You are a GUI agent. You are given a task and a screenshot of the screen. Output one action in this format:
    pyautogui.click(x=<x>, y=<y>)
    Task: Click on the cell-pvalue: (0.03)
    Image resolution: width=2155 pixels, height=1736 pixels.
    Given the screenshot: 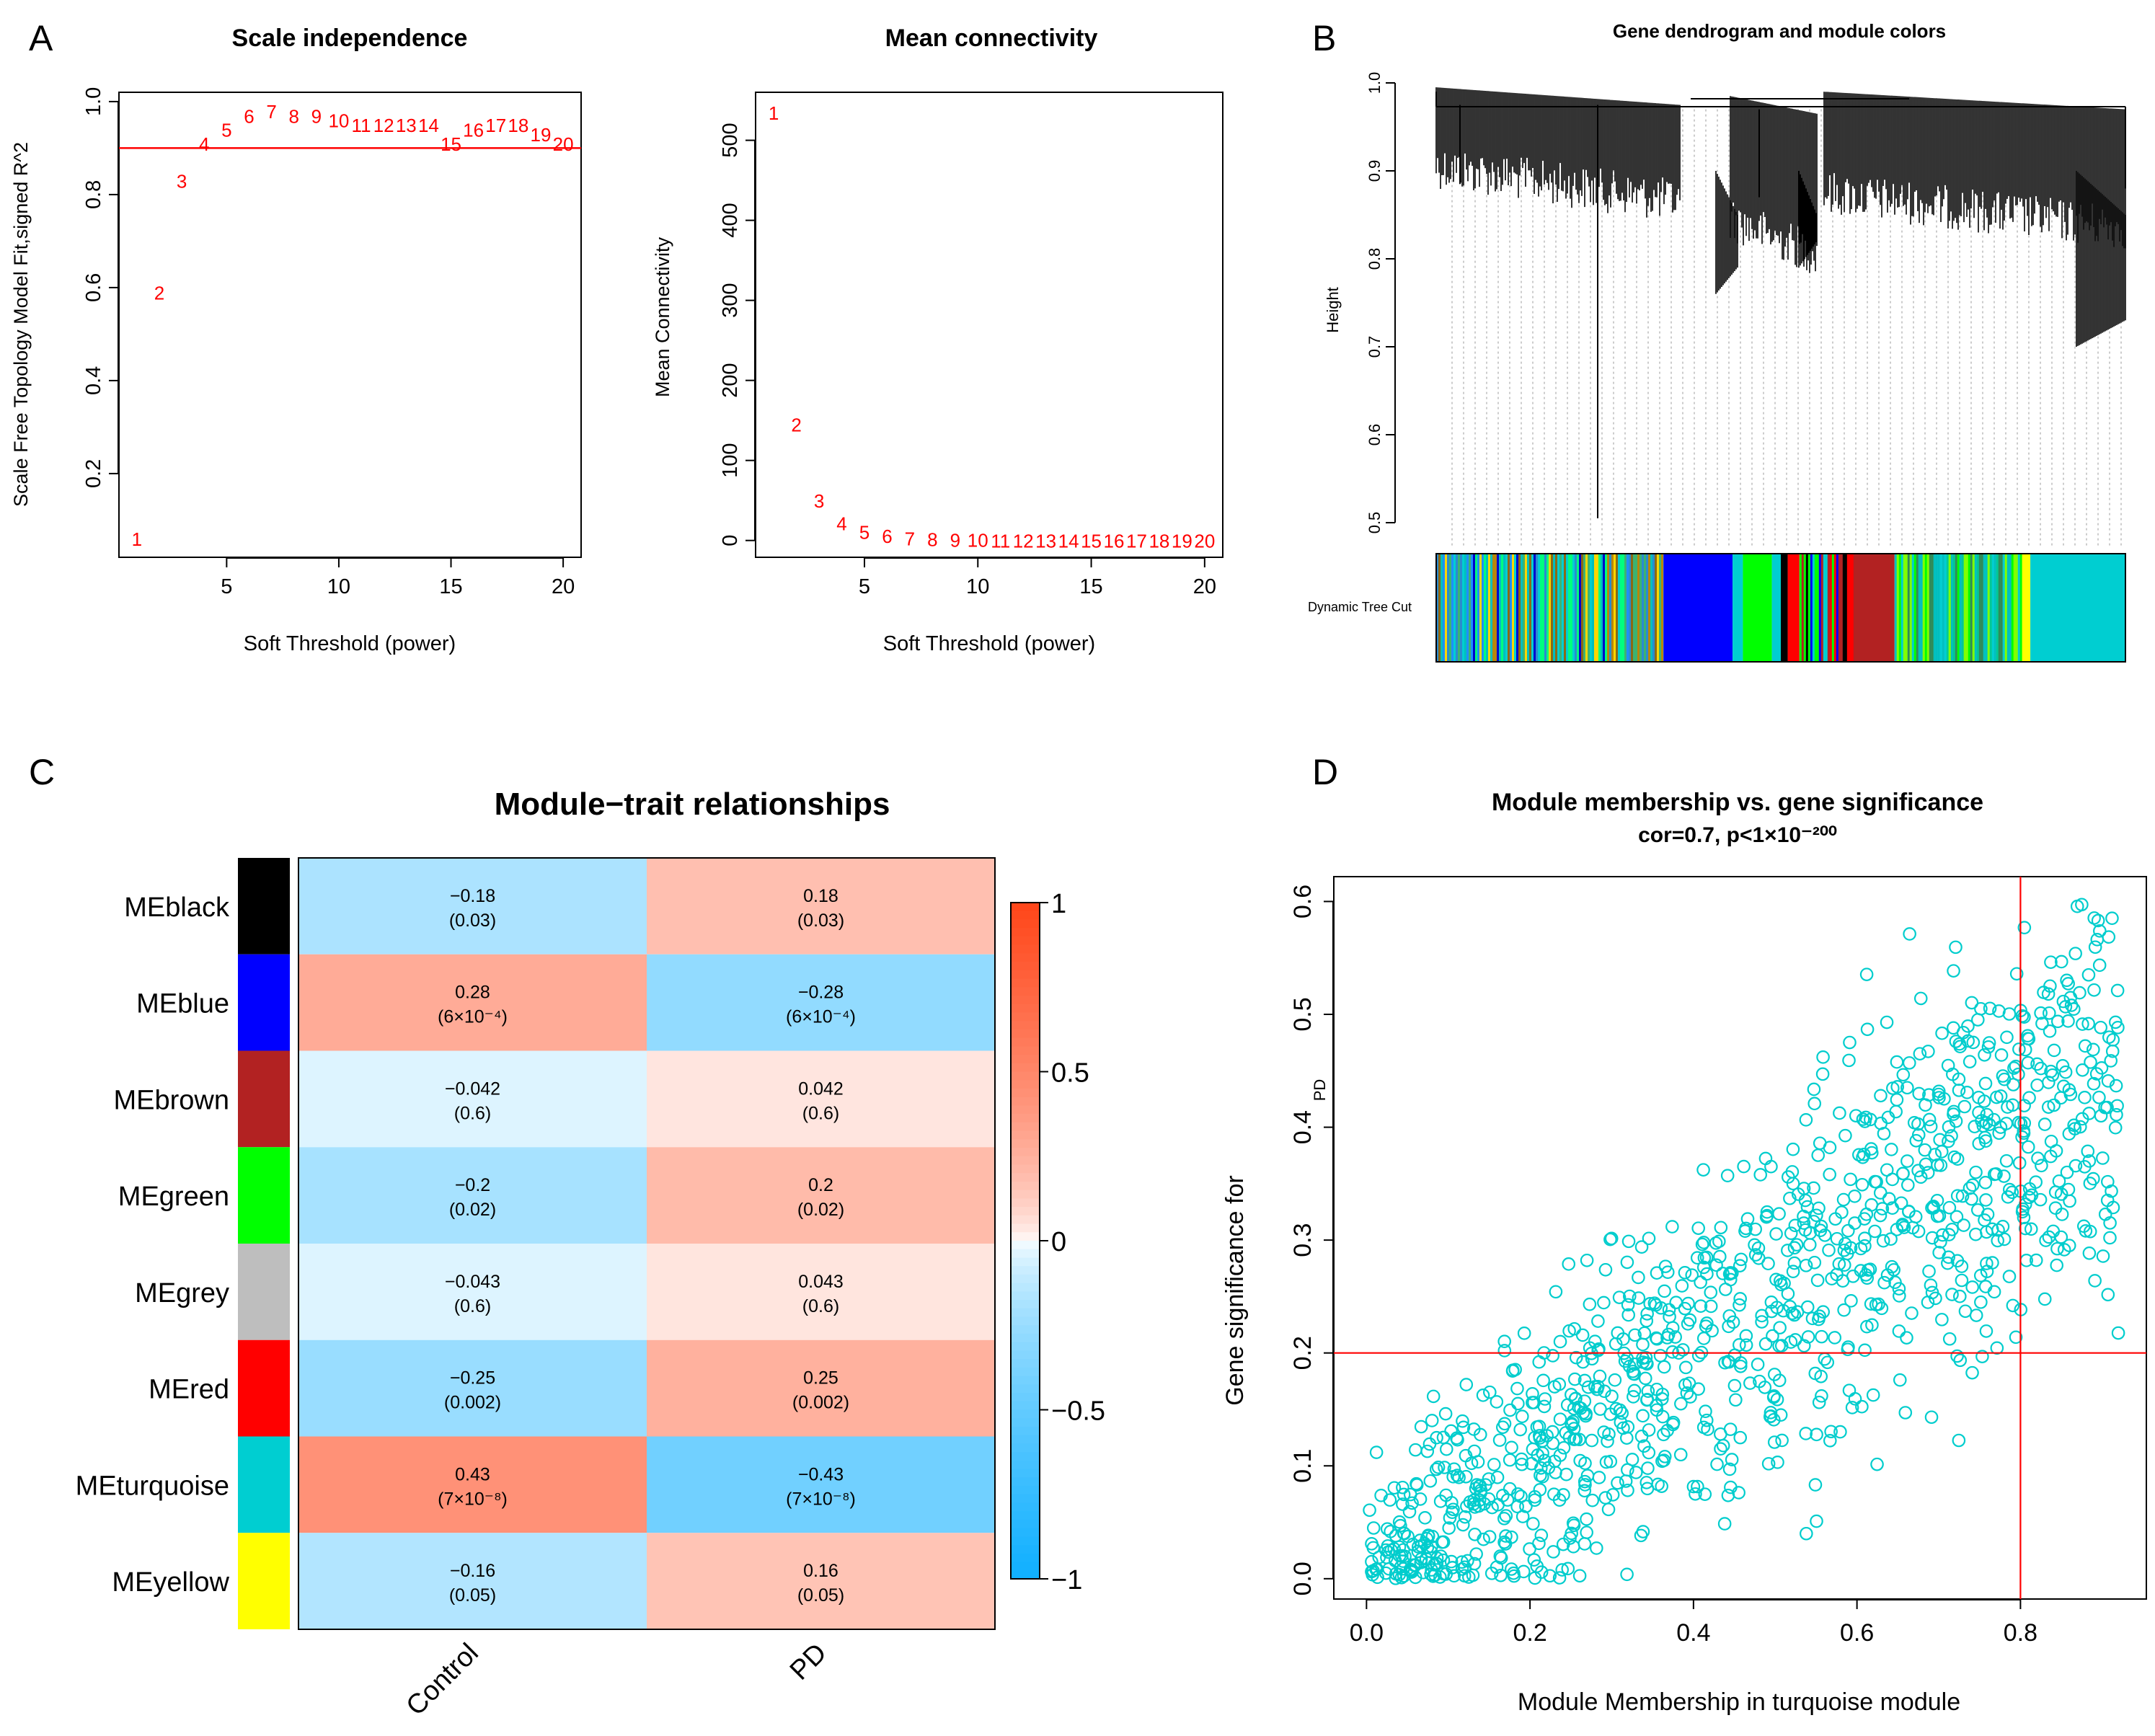 What is the action you would take?
    pyautogui.click(x=472, y=921)
    